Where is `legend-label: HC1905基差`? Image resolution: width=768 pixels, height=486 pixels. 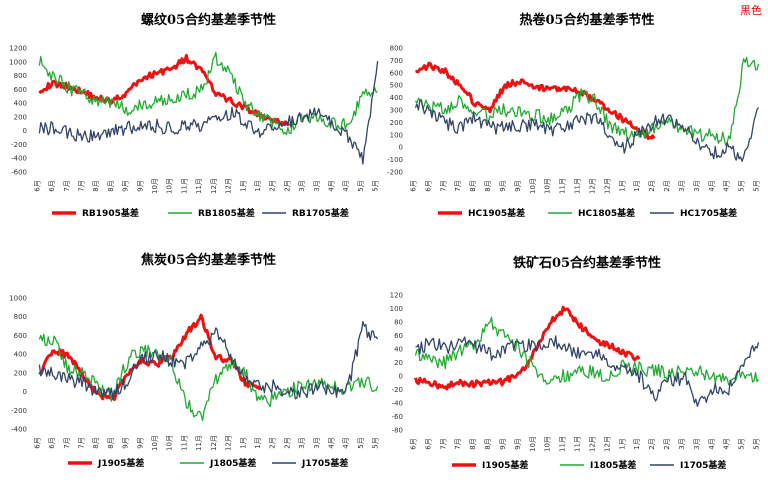 legend-label: HC1905基差 is located at coordinates (496, 213).